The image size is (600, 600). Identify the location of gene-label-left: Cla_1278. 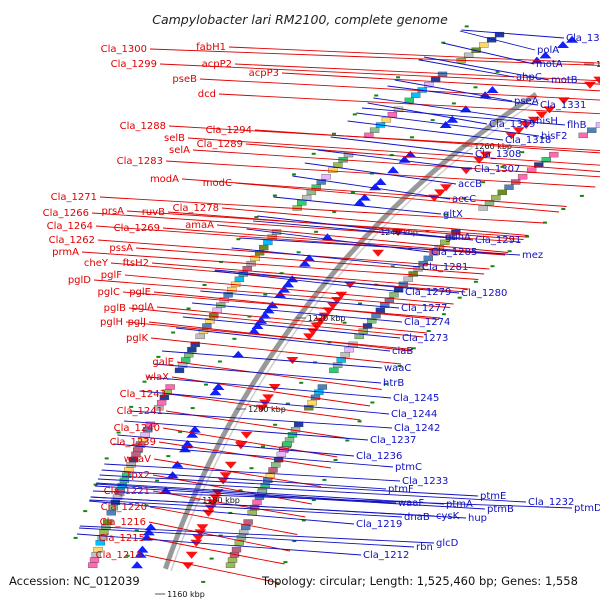
(196, 208).